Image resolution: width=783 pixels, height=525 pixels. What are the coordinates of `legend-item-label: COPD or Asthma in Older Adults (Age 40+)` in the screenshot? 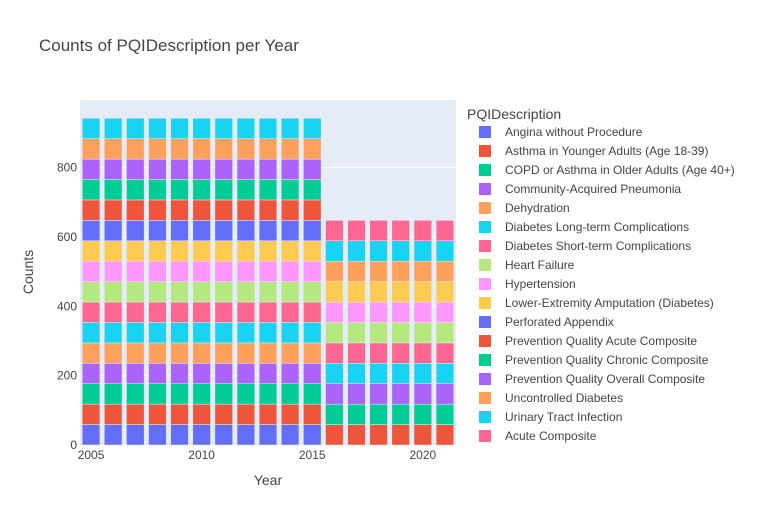 It's located at (620, 170).